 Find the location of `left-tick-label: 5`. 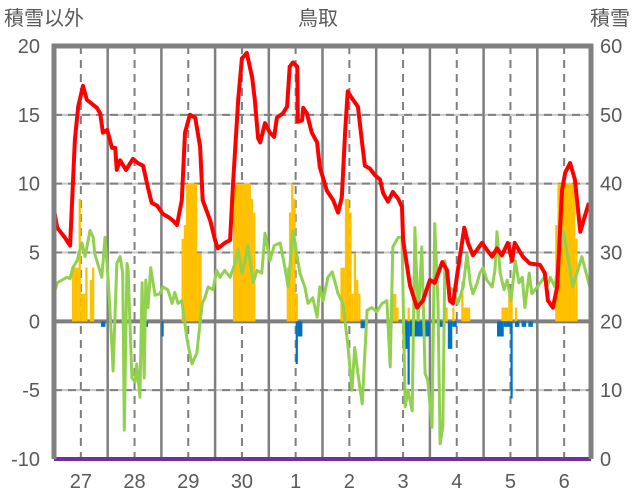

left-tick-label: 5 is located at coordinates (34, 254).